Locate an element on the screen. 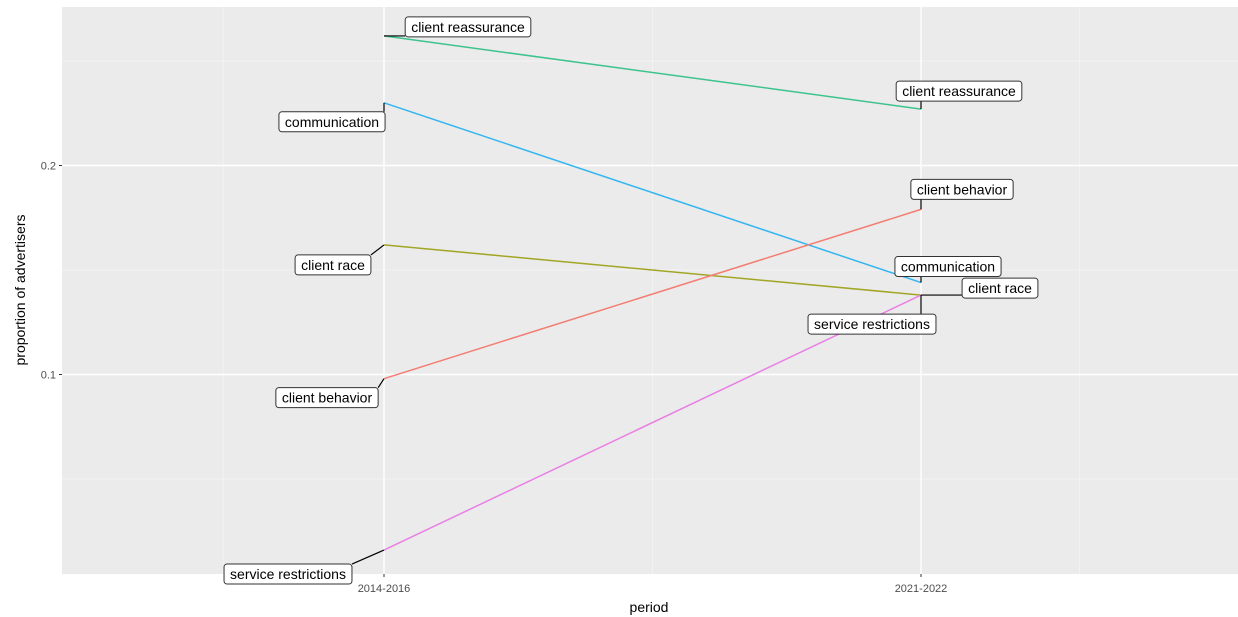 The width and height of the screenshot is (1238, 617). label-client-behavior-start: client behavior is located at coordinates (327, 398).